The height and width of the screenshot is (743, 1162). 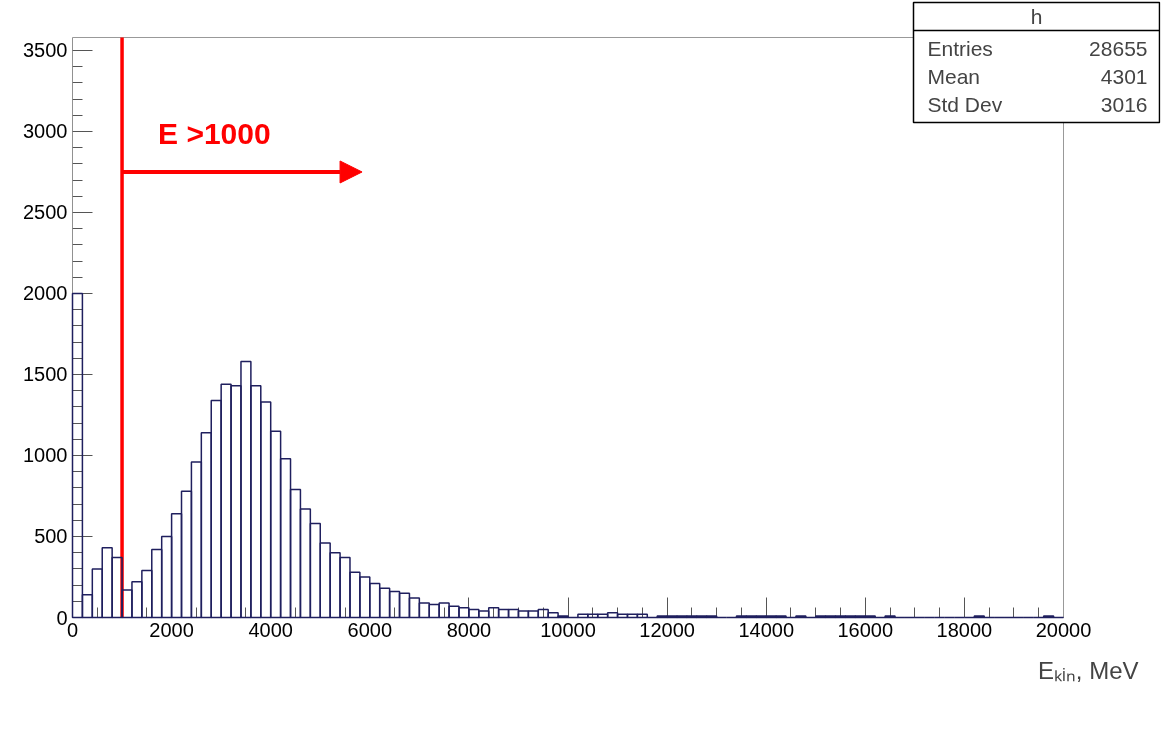 I want to click on y-tick-label: 3500, so click(x=45, y=50).